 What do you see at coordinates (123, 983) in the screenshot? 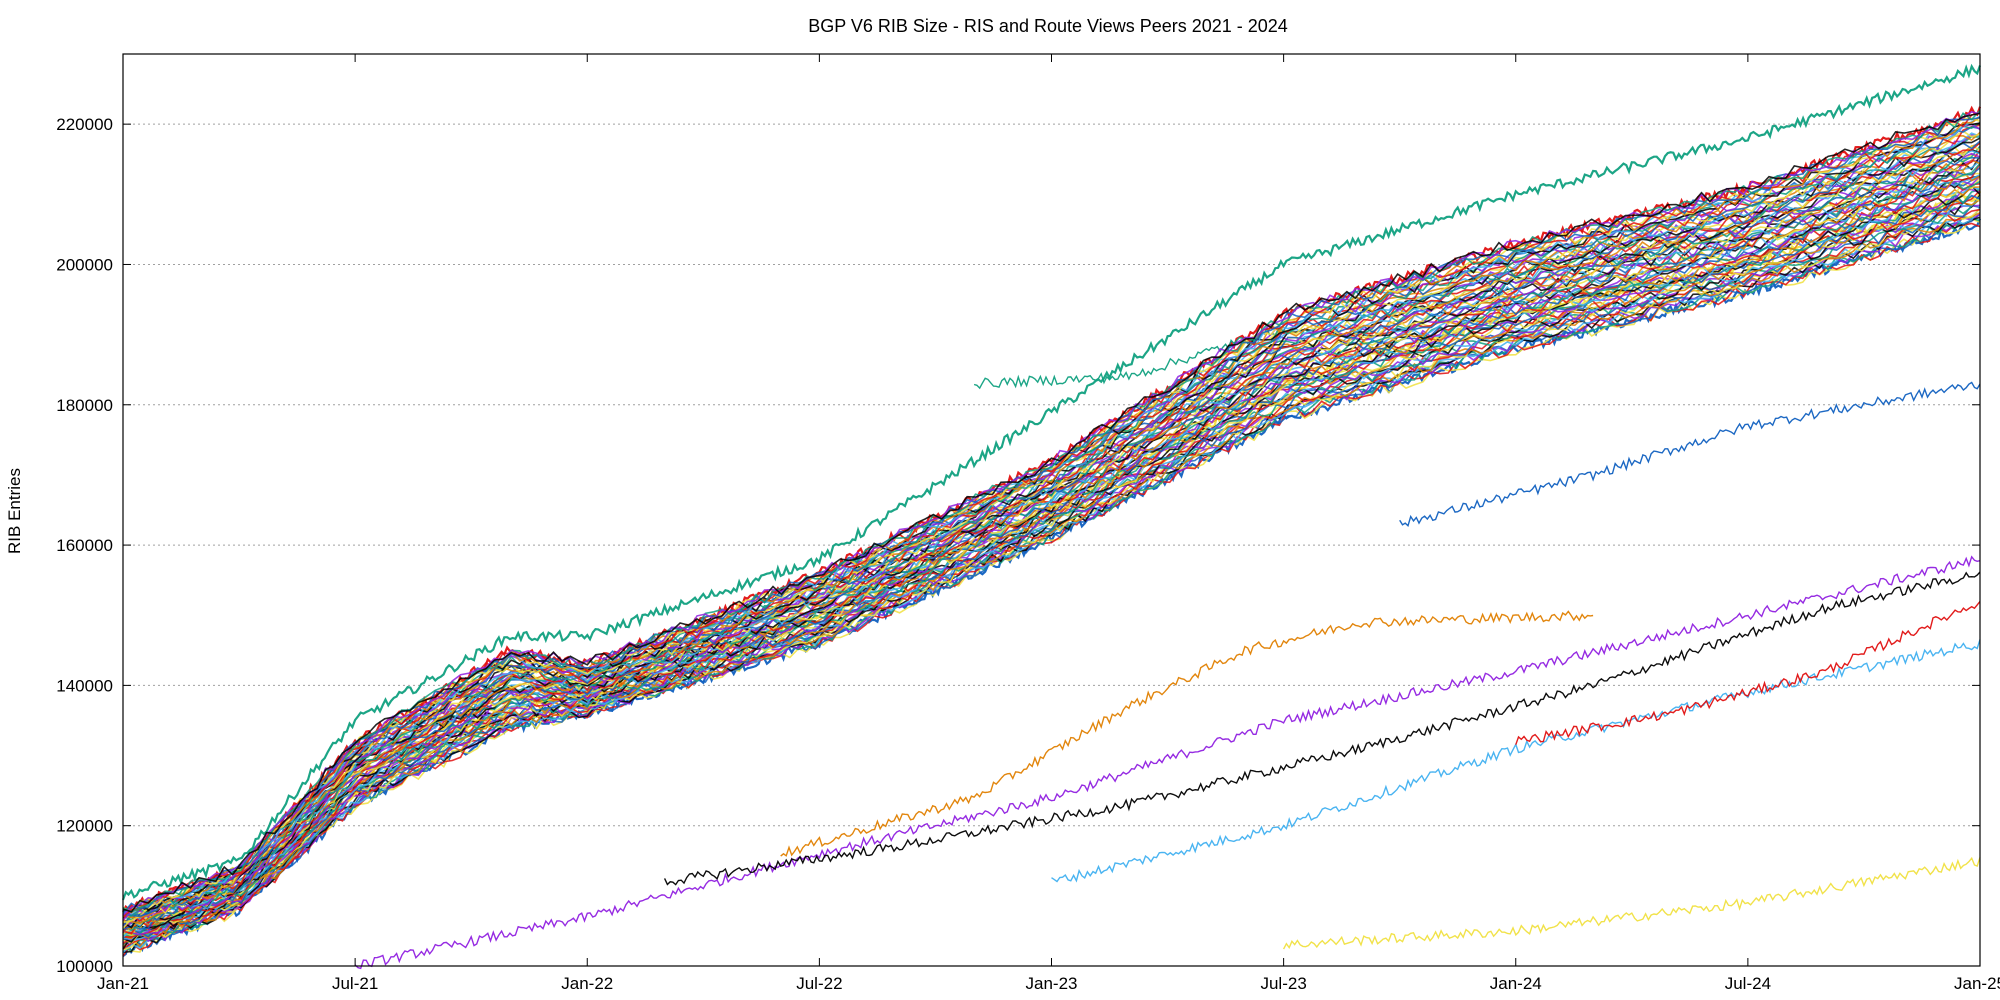
I see `x-tick-label: Jan-21` at bounding box center [123, 983].